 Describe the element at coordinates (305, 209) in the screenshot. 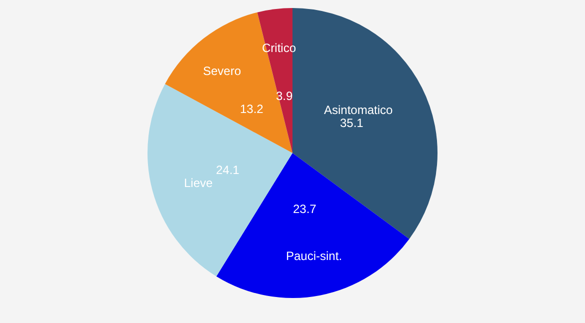

I see `data-label: 23.7` at that location.